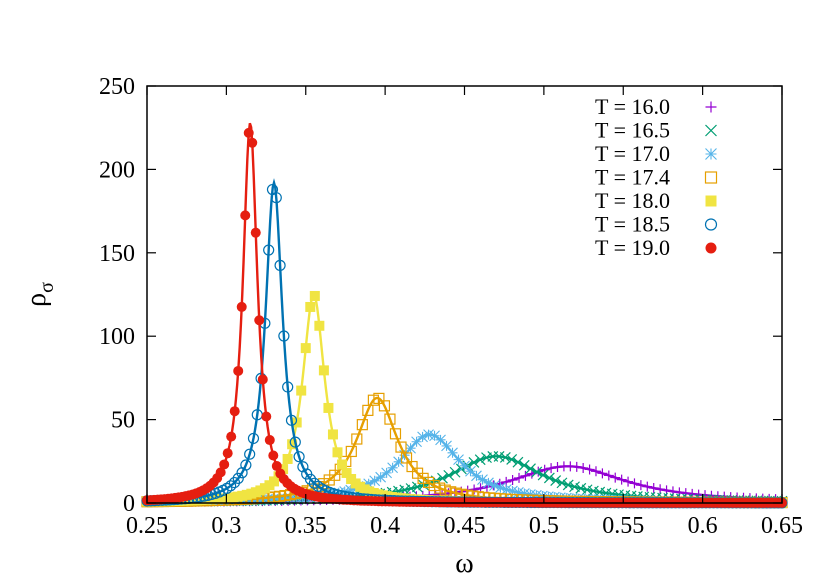 The image size is (830, 581). What do you see at coordinates (782, 526) in the screenshot?
I see `x-tick-label: 0.65` at bounding box center [782, 526].